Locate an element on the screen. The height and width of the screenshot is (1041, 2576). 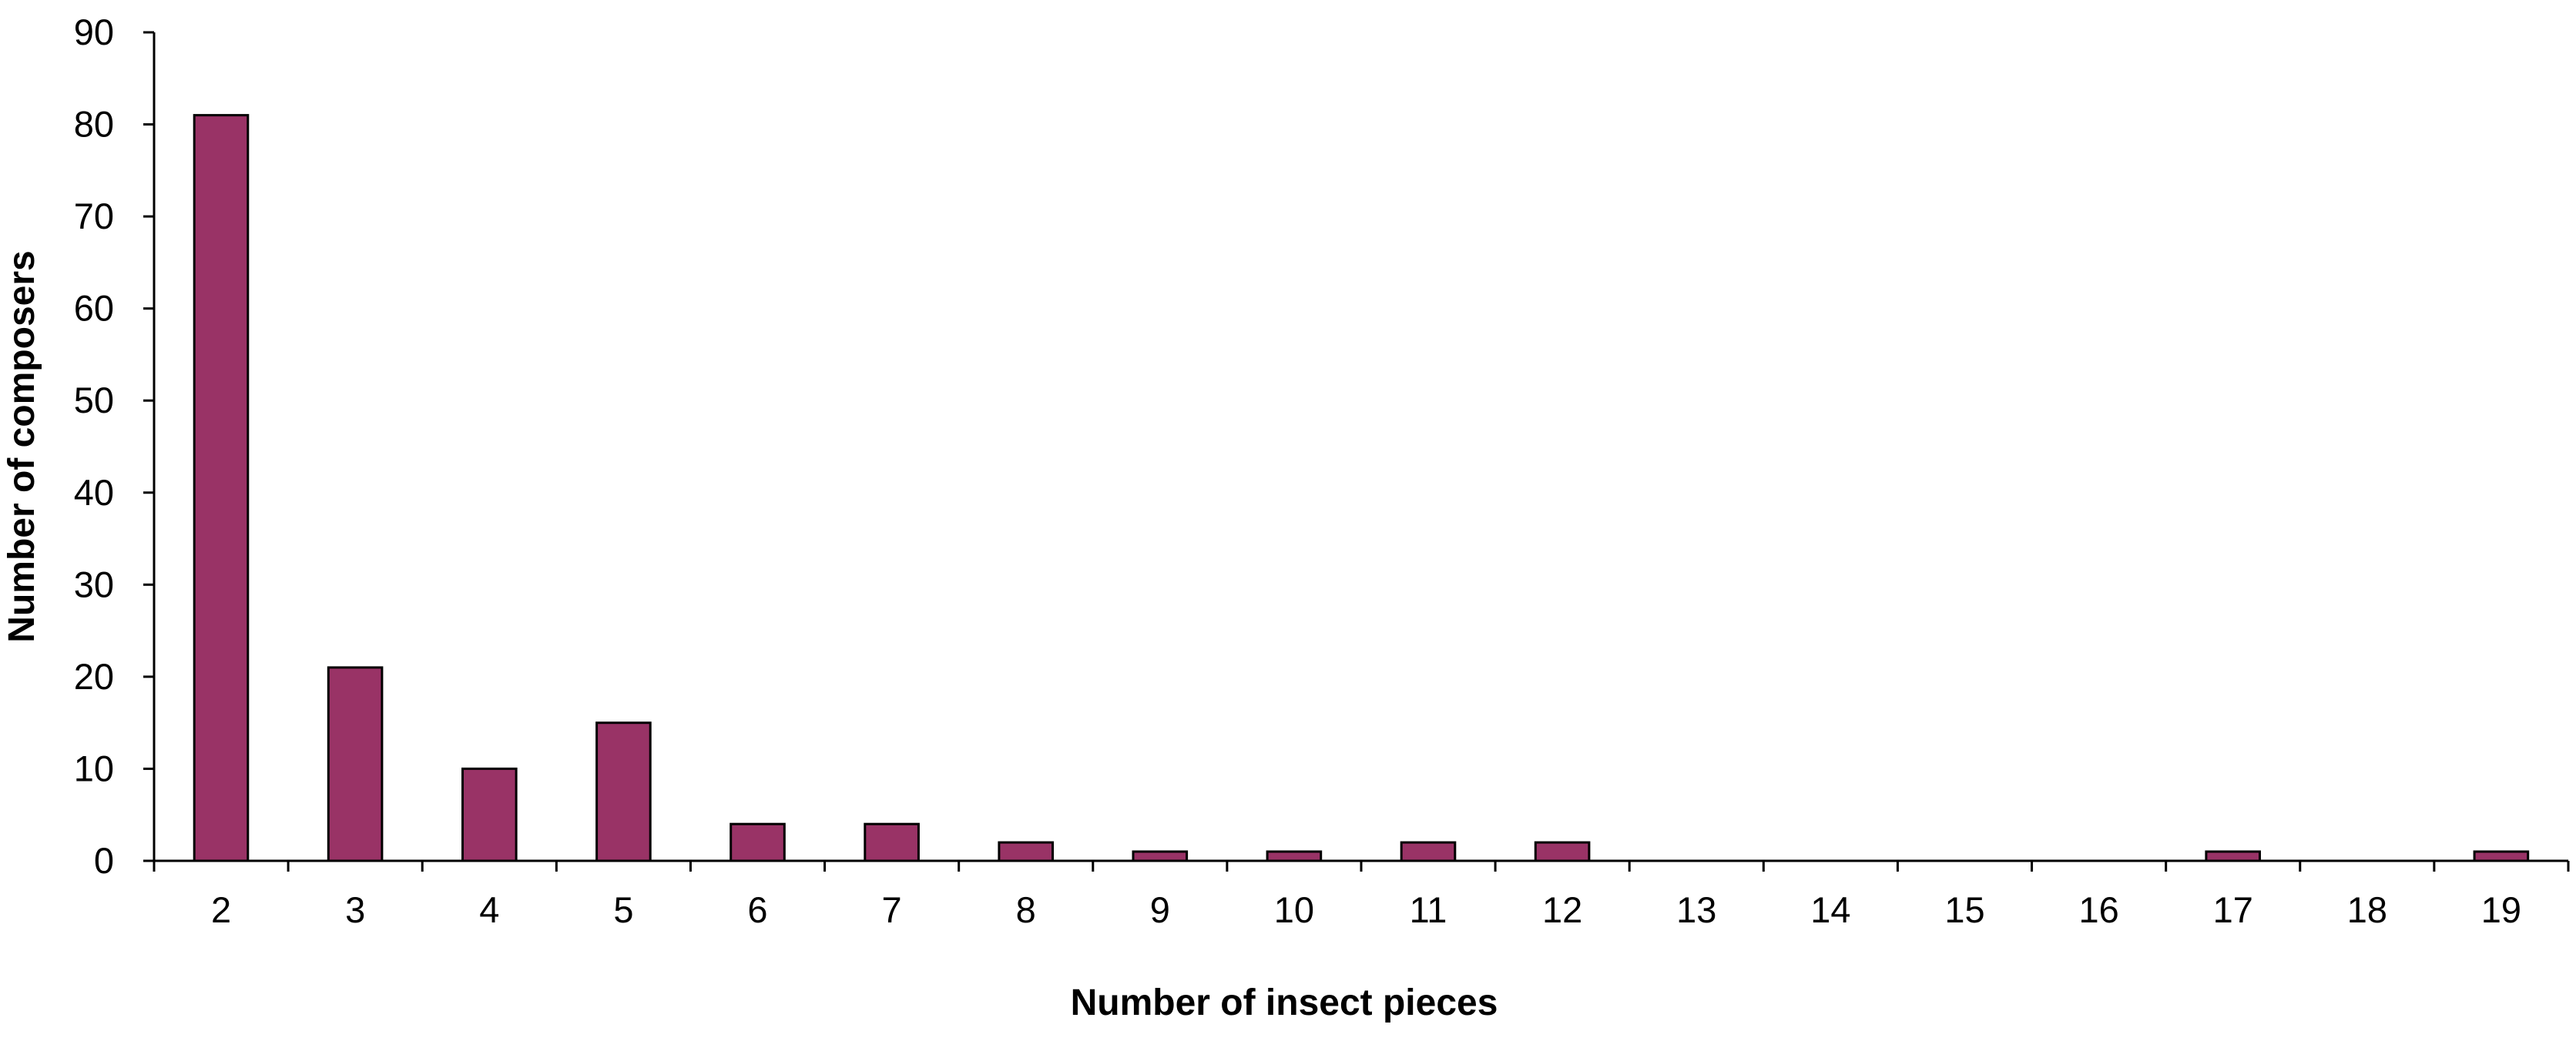
x-tick-label-5: 5 is located at coordinates (623, 909).